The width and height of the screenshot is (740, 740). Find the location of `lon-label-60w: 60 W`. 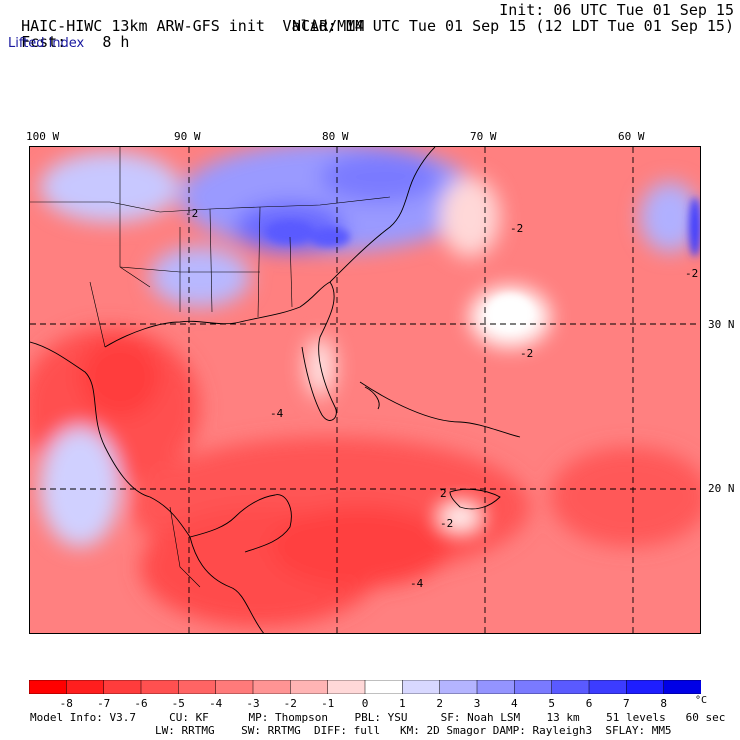

lon-label-60w: 60 W is located at coordinates (631, 136).